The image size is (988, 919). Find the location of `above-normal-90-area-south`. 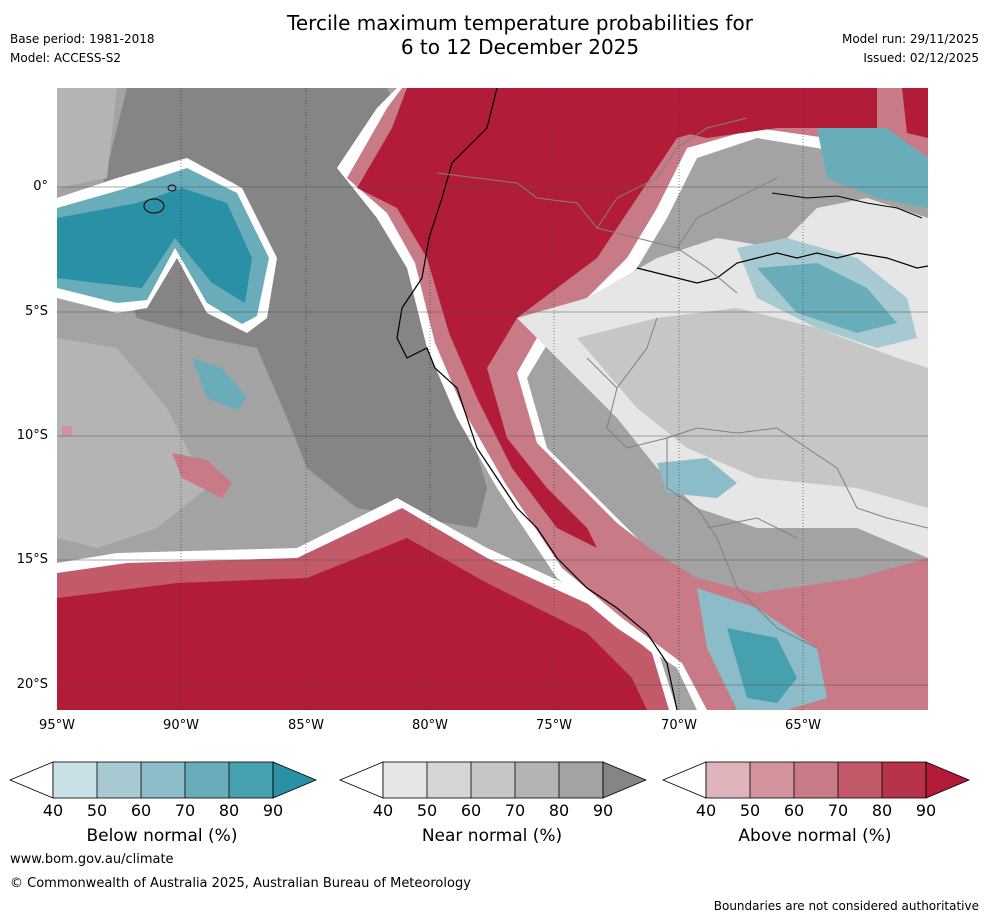

above-normal-90-area-south is located at coordinates (352, 624).